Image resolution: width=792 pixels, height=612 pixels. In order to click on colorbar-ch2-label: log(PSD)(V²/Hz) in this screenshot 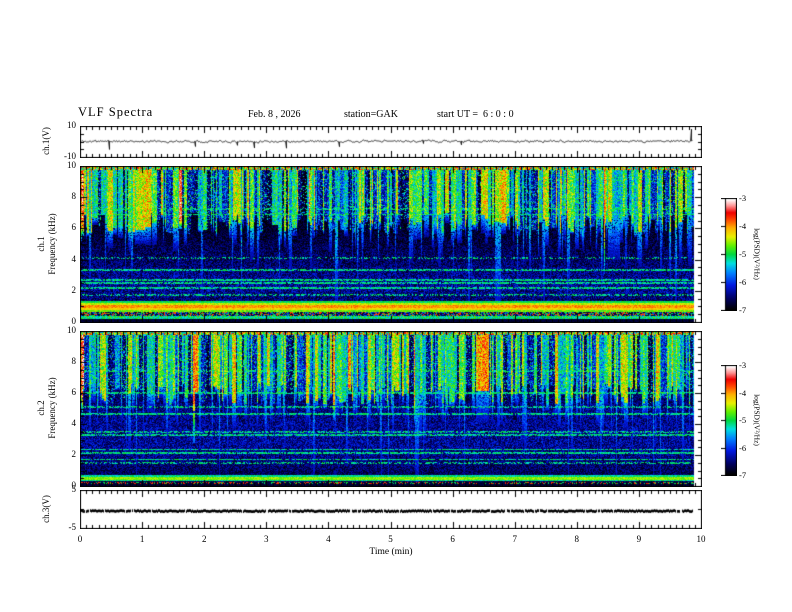, I will do `click(757, 420)`.